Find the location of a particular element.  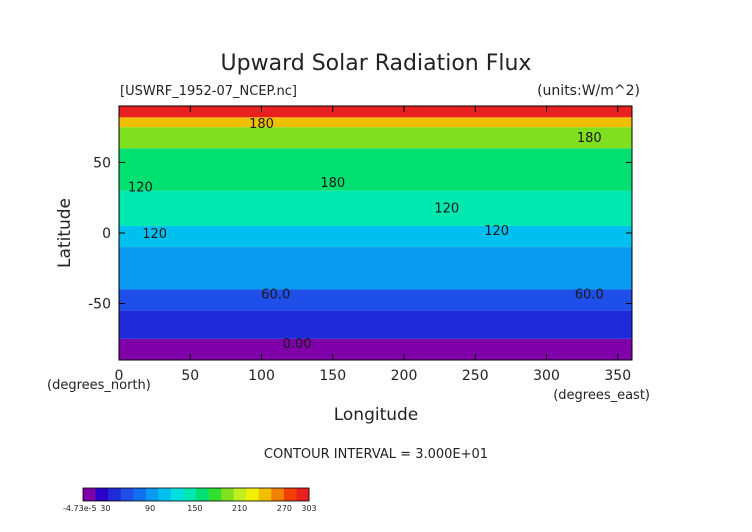

y-axis-label: Latitude is located at coordinates (65, 233).